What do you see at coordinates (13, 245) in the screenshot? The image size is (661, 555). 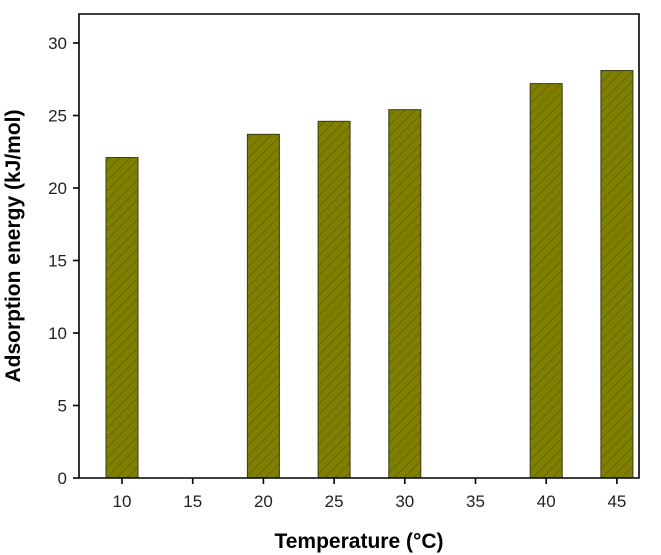 I see `y-axis-title: Adsorption energy (kJ/mol)` at bounding box center [13, 245].